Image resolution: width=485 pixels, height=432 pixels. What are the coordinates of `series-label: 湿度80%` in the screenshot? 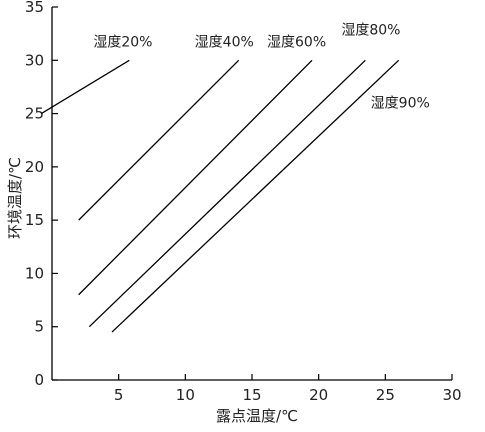 It's located at (370, 30).